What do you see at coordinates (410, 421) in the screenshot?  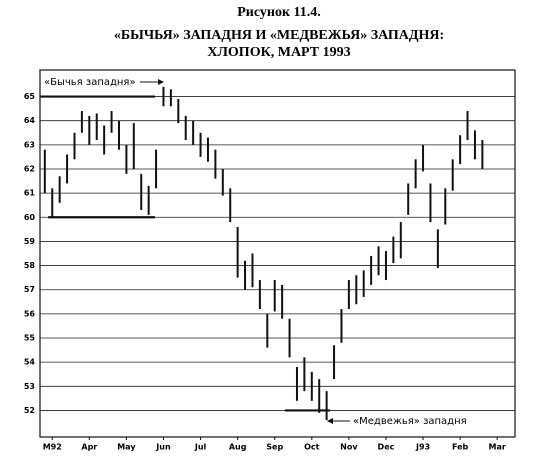 I see `annotation: «Медвежья» западня` at bounding box center [410, 421].